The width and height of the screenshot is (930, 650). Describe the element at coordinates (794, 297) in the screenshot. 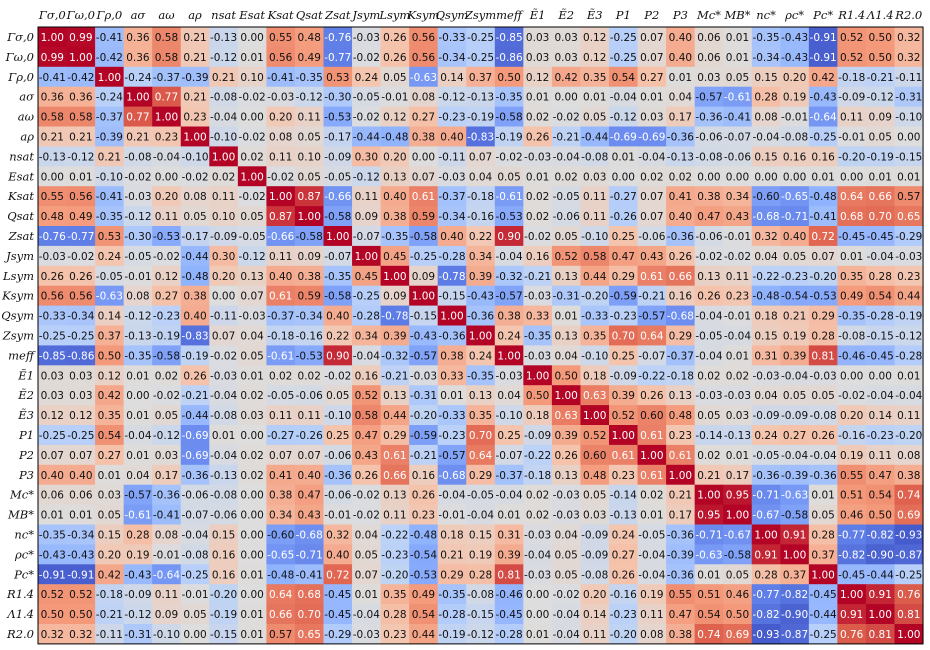

I see `cell-value-label: -0.54` at that location.